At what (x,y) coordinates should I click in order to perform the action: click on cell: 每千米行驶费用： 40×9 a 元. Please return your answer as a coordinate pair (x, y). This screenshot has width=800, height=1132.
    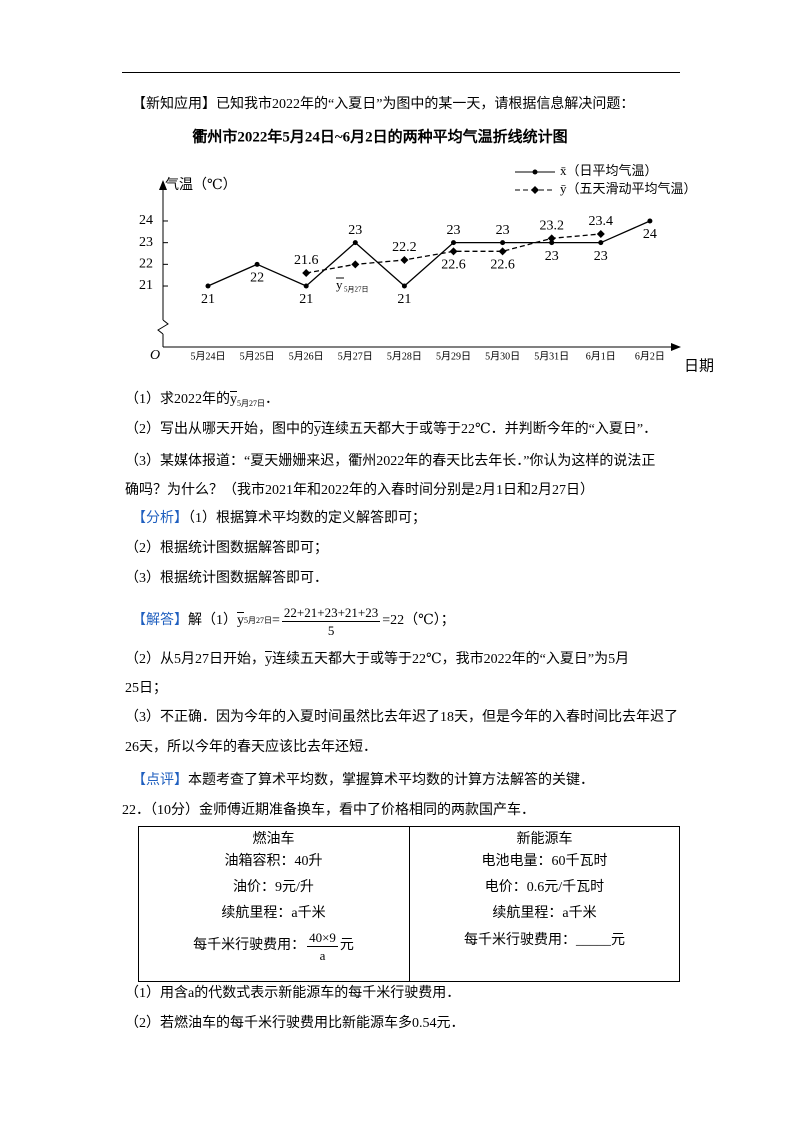
    Looking at the image, I should click on (273, 946).